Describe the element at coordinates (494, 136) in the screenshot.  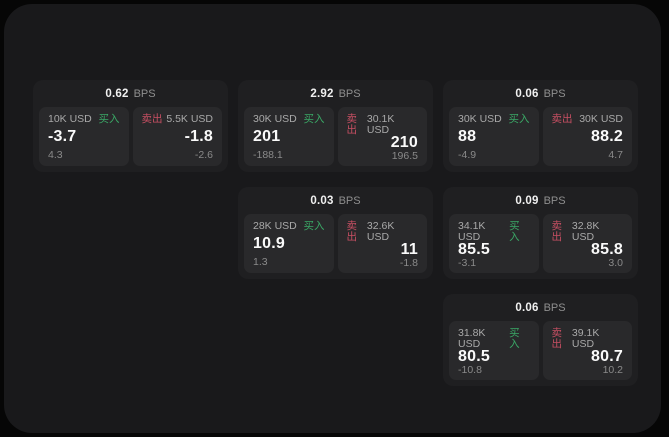
I see `buy-pane: 30K USD 买入 88 -4.9` at that location.